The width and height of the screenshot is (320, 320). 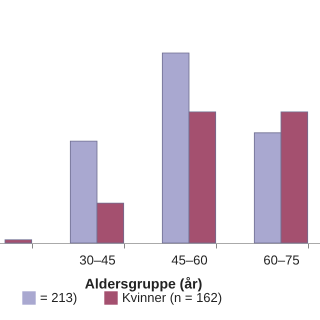 I want to click on x-tick-label: 45–60, so click(x=189, y=260).